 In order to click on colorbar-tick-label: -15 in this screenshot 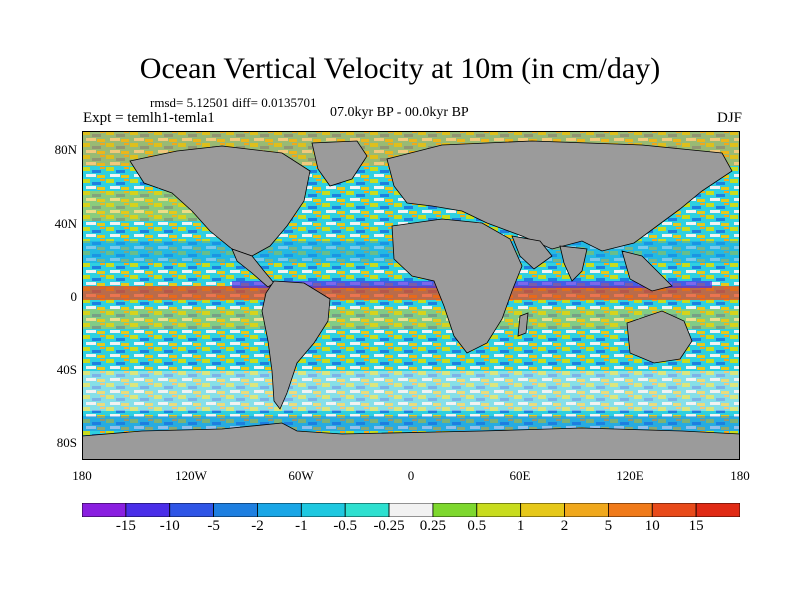, I will do `click(125, 526)`.